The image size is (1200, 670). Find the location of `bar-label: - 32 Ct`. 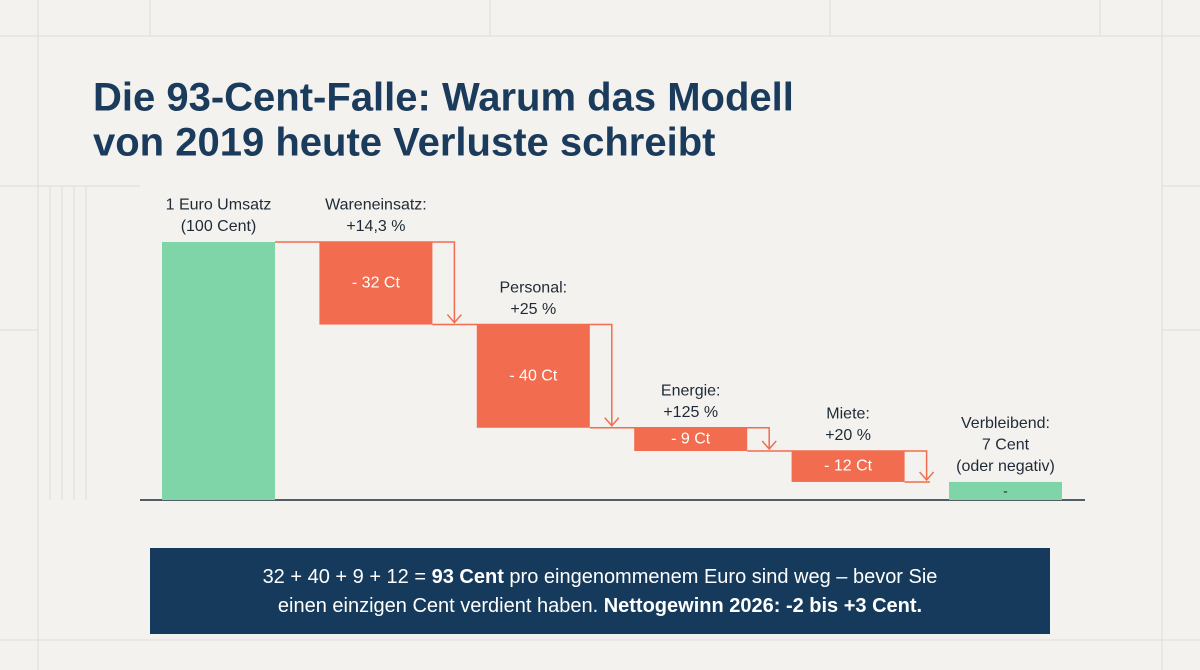

bar-label: - 32 Ct is located at coordinates (376, 282).